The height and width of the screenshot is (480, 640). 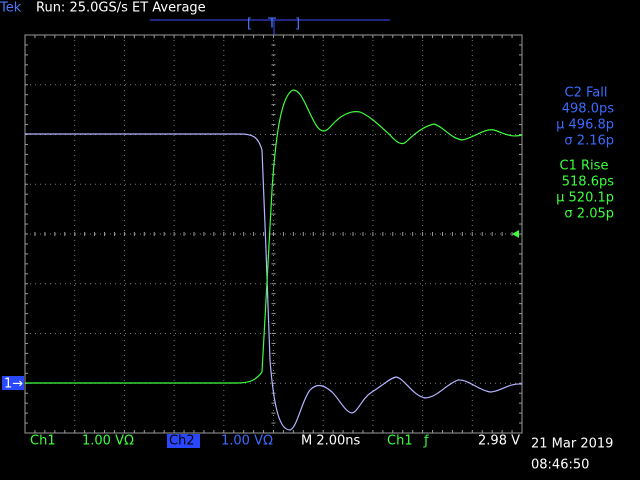 I want to click on meas-title: C2 Fall, so click(x=586, y=93).